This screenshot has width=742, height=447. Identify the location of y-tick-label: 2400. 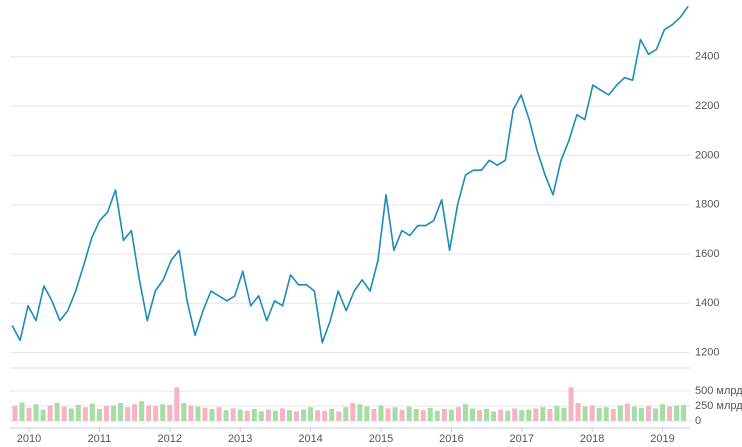
(707, 57).